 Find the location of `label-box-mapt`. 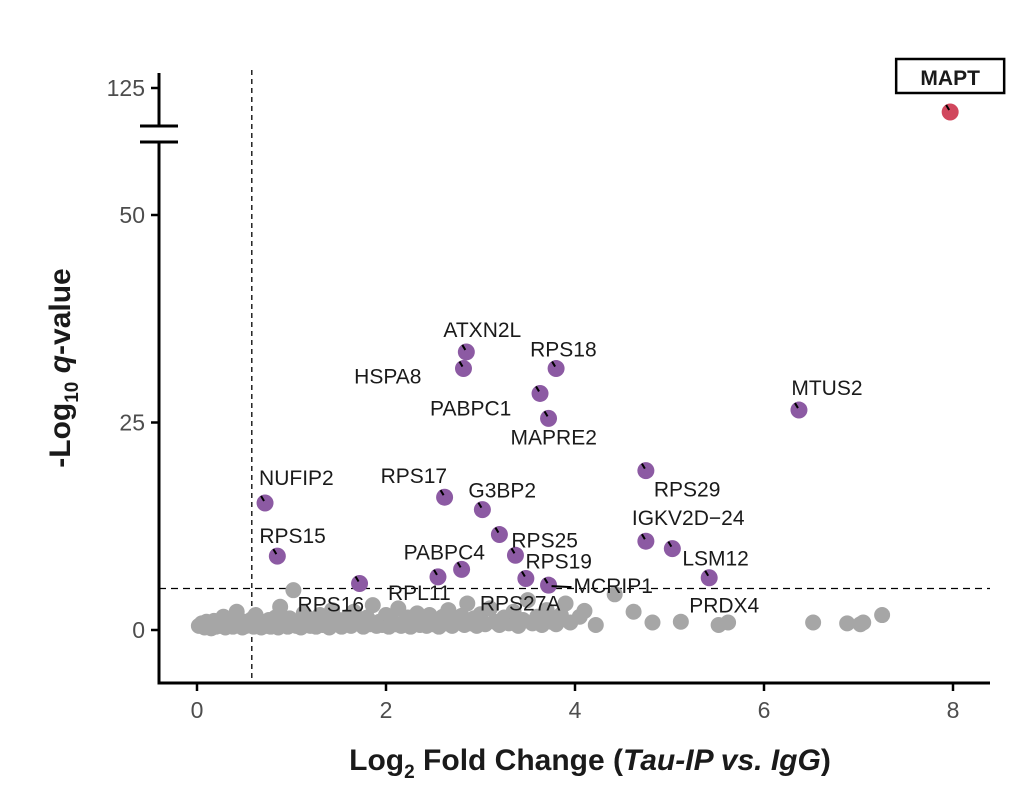

label-box-mapt is located at coordinates (950, 76).